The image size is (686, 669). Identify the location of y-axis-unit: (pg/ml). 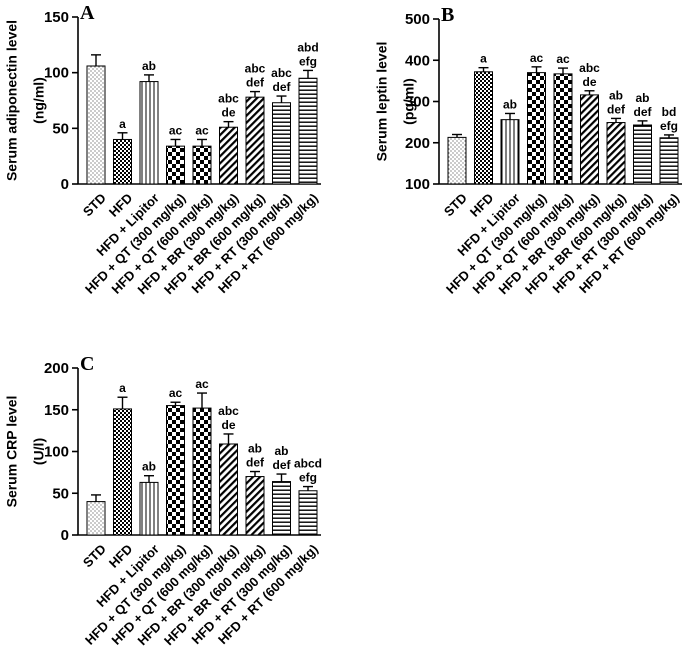
(409, 101).